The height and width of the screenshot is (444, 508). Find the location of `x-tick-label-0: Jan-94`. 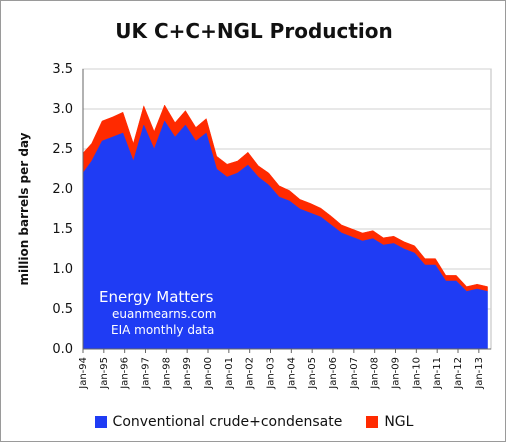

x-tick-label-0: Jan-94 is located at coordinates (83, 373).